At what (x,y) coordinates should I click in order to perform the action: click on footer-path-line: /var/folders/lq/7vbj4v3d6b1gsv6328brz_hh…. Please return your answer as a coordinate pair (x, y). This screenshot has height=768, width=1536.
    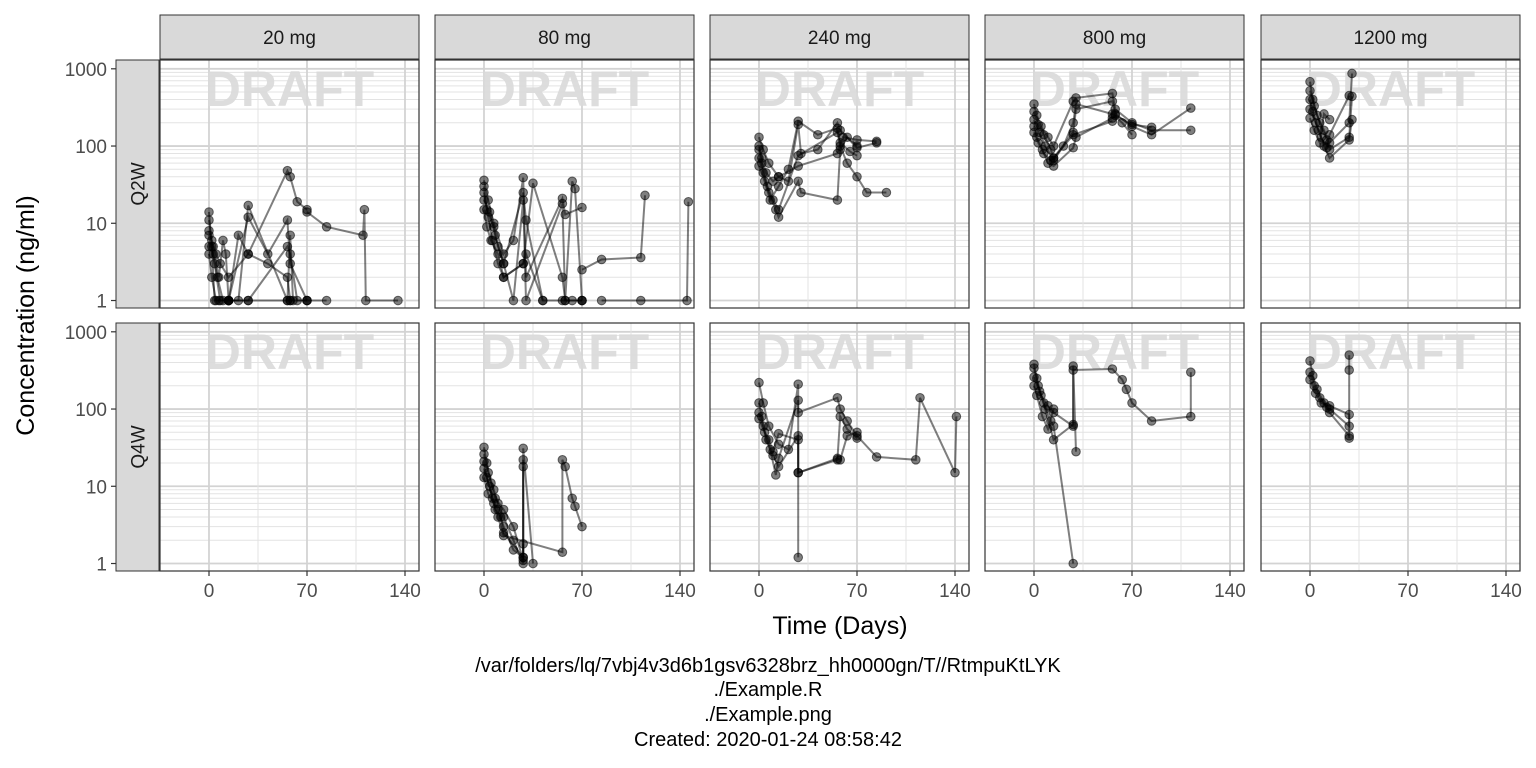
    Looking at the image, I should click on (768, 666).